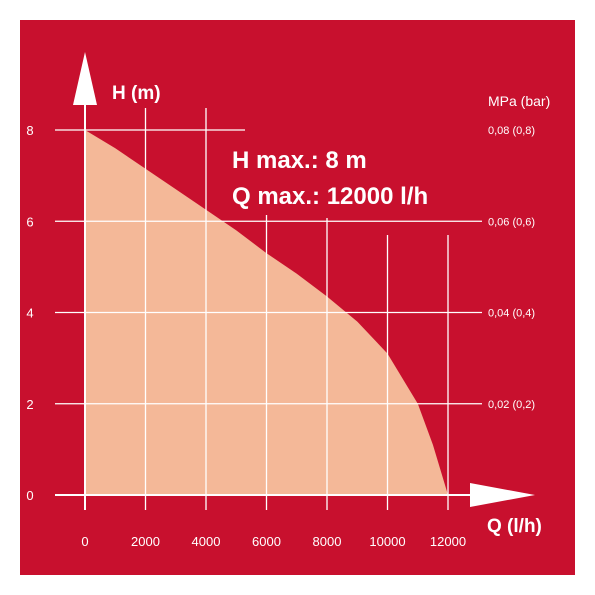 This screenshot has width=595, height=595. I want to click on x-tick-label: 2000, so click(145, 541).